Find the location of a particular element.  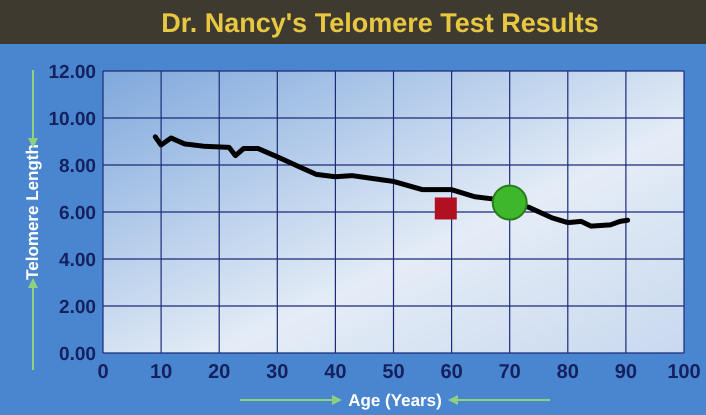

x-tick-label: 50 is located at coordinates (393, 372).